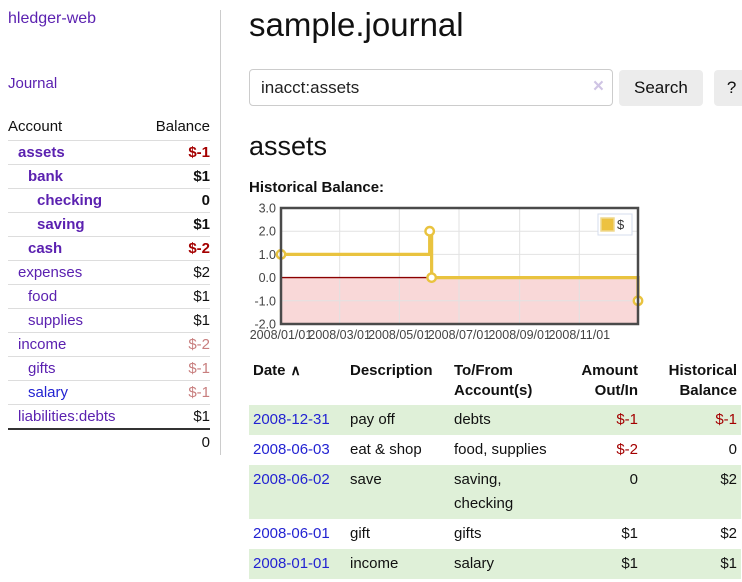 The image size is (742, 582). I want to click on sidebar-account-row: expenses $2, so click(109, 272).